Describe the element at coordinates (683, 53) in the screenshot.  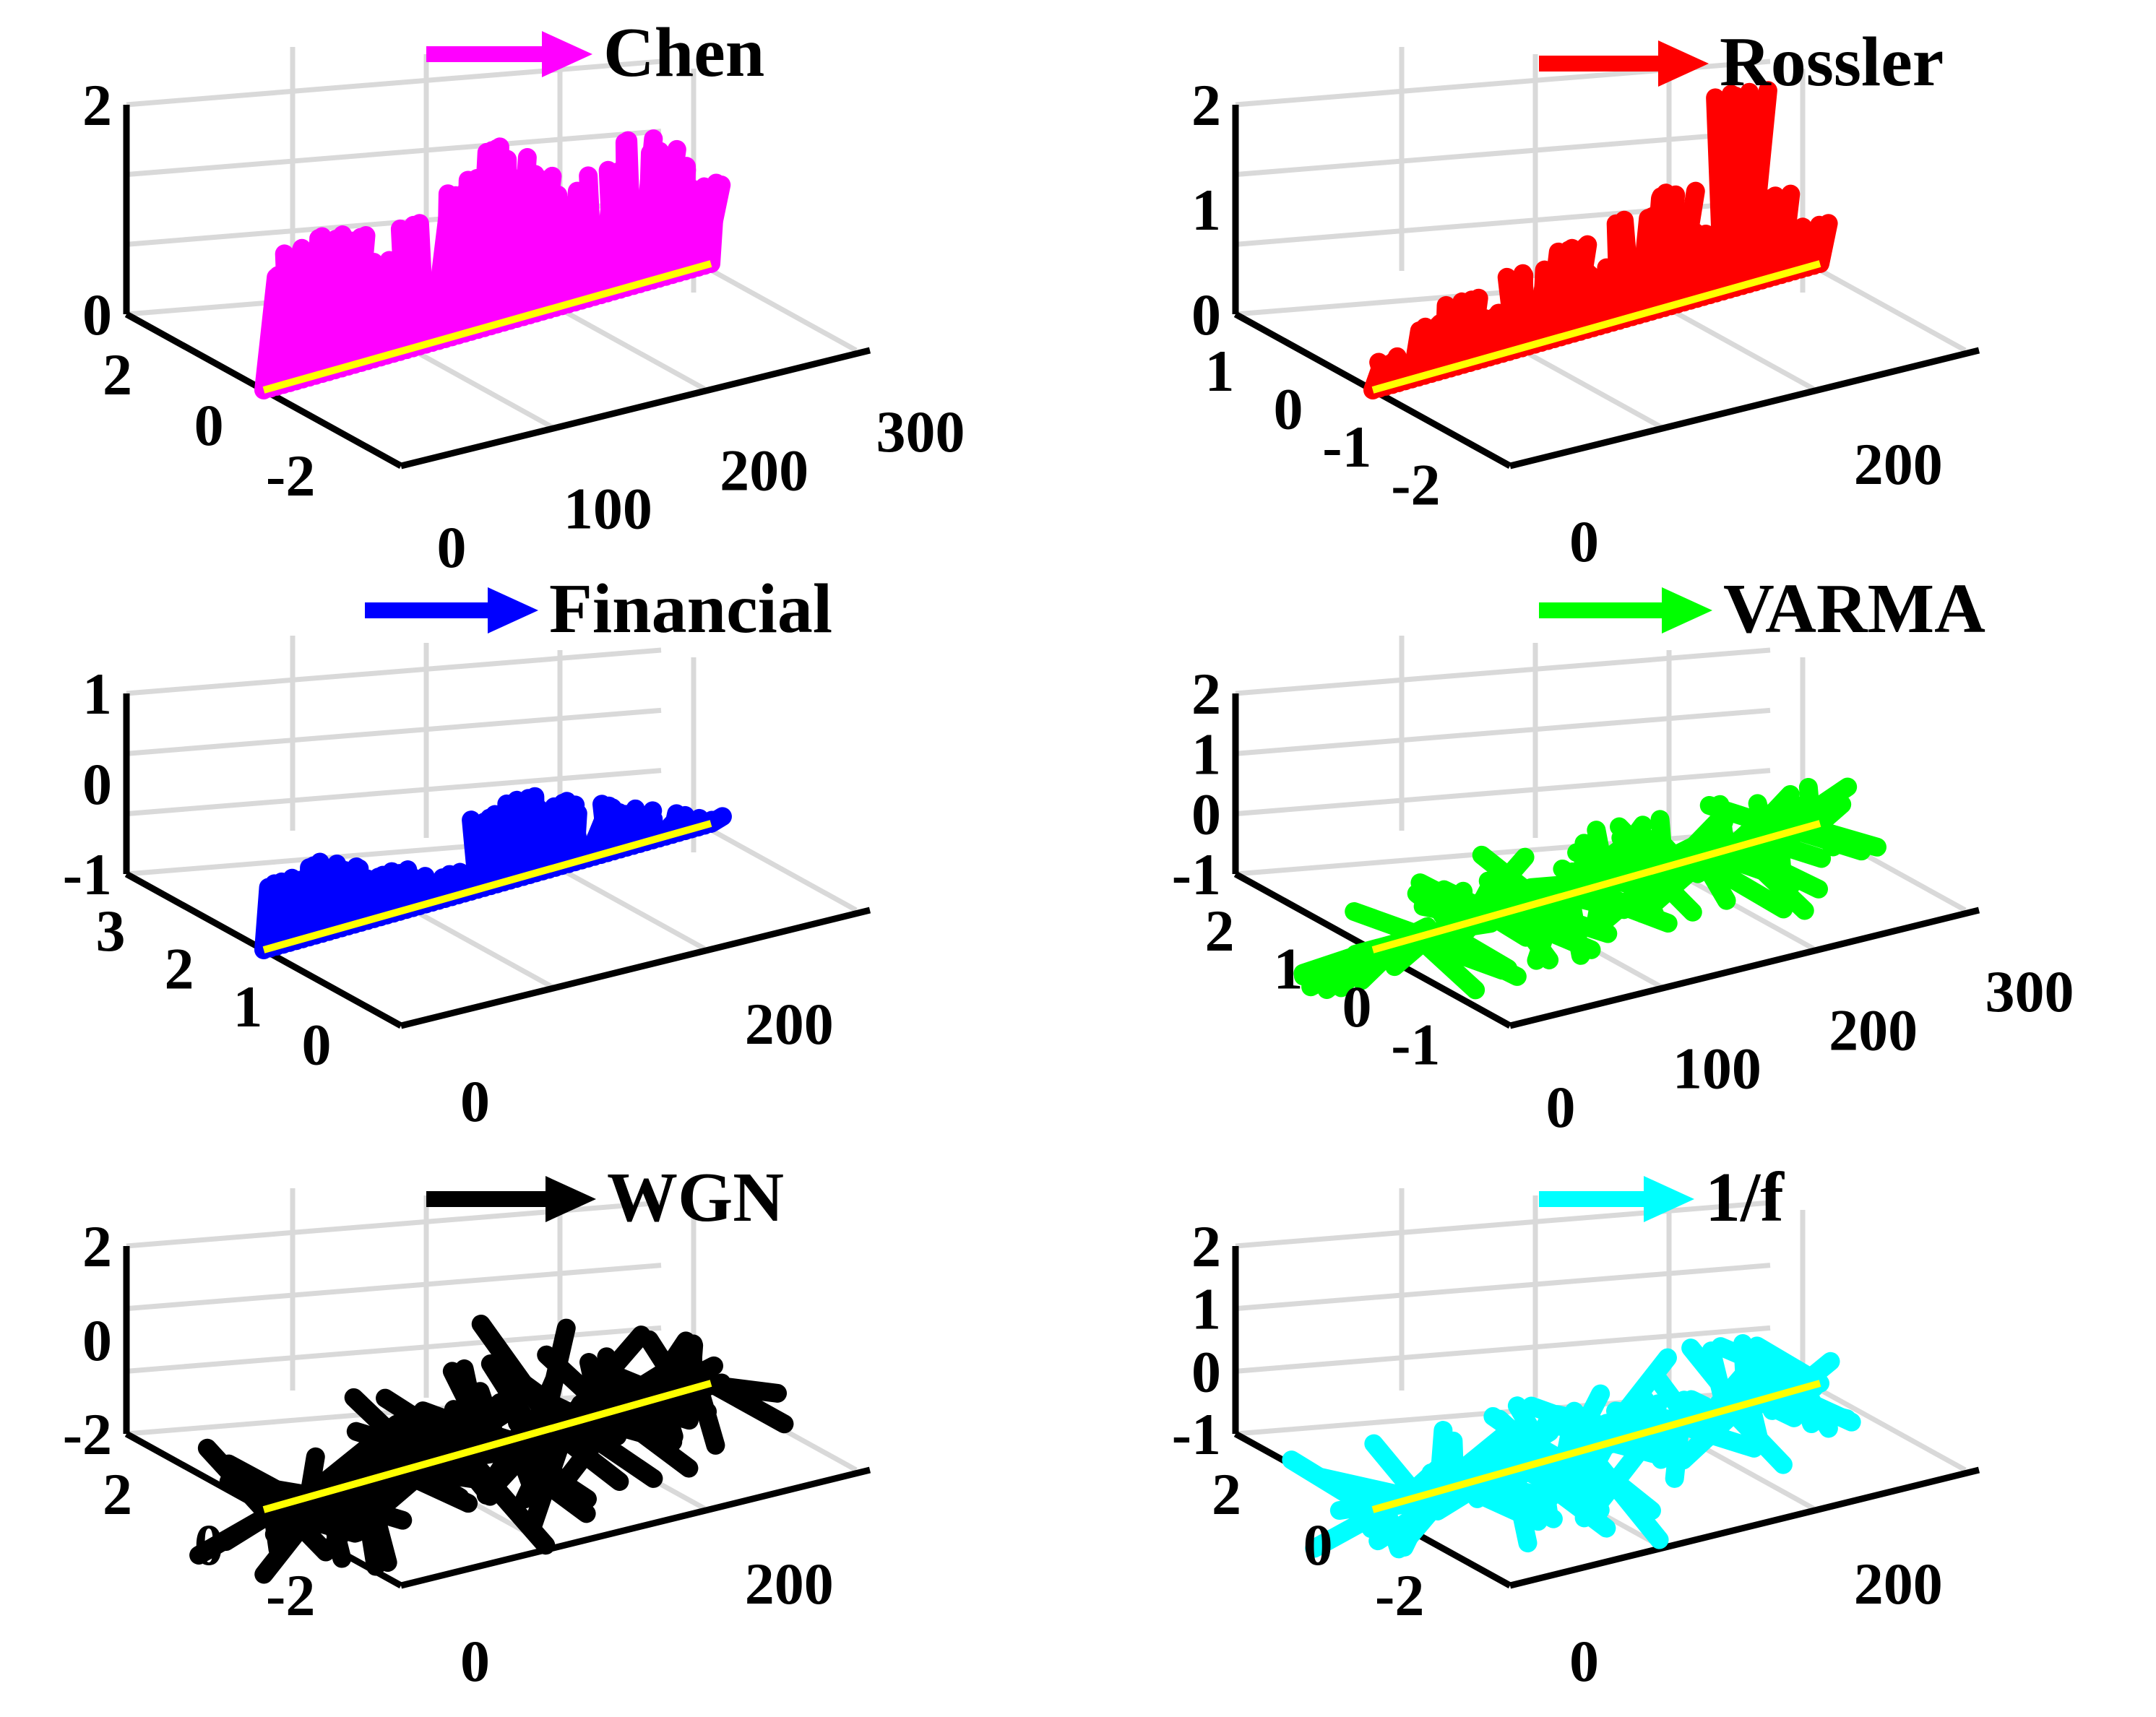
I see `chart-title: Chen` at that location.